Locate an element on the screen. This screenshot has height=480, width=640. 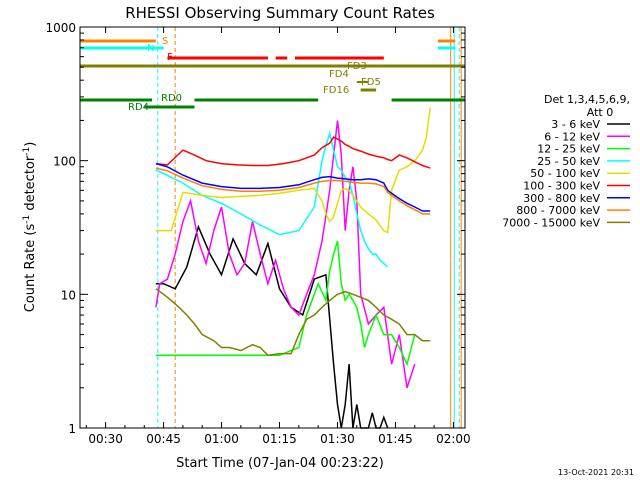
flag-label-fd16: FD16 is located at coordinates (336, 90).